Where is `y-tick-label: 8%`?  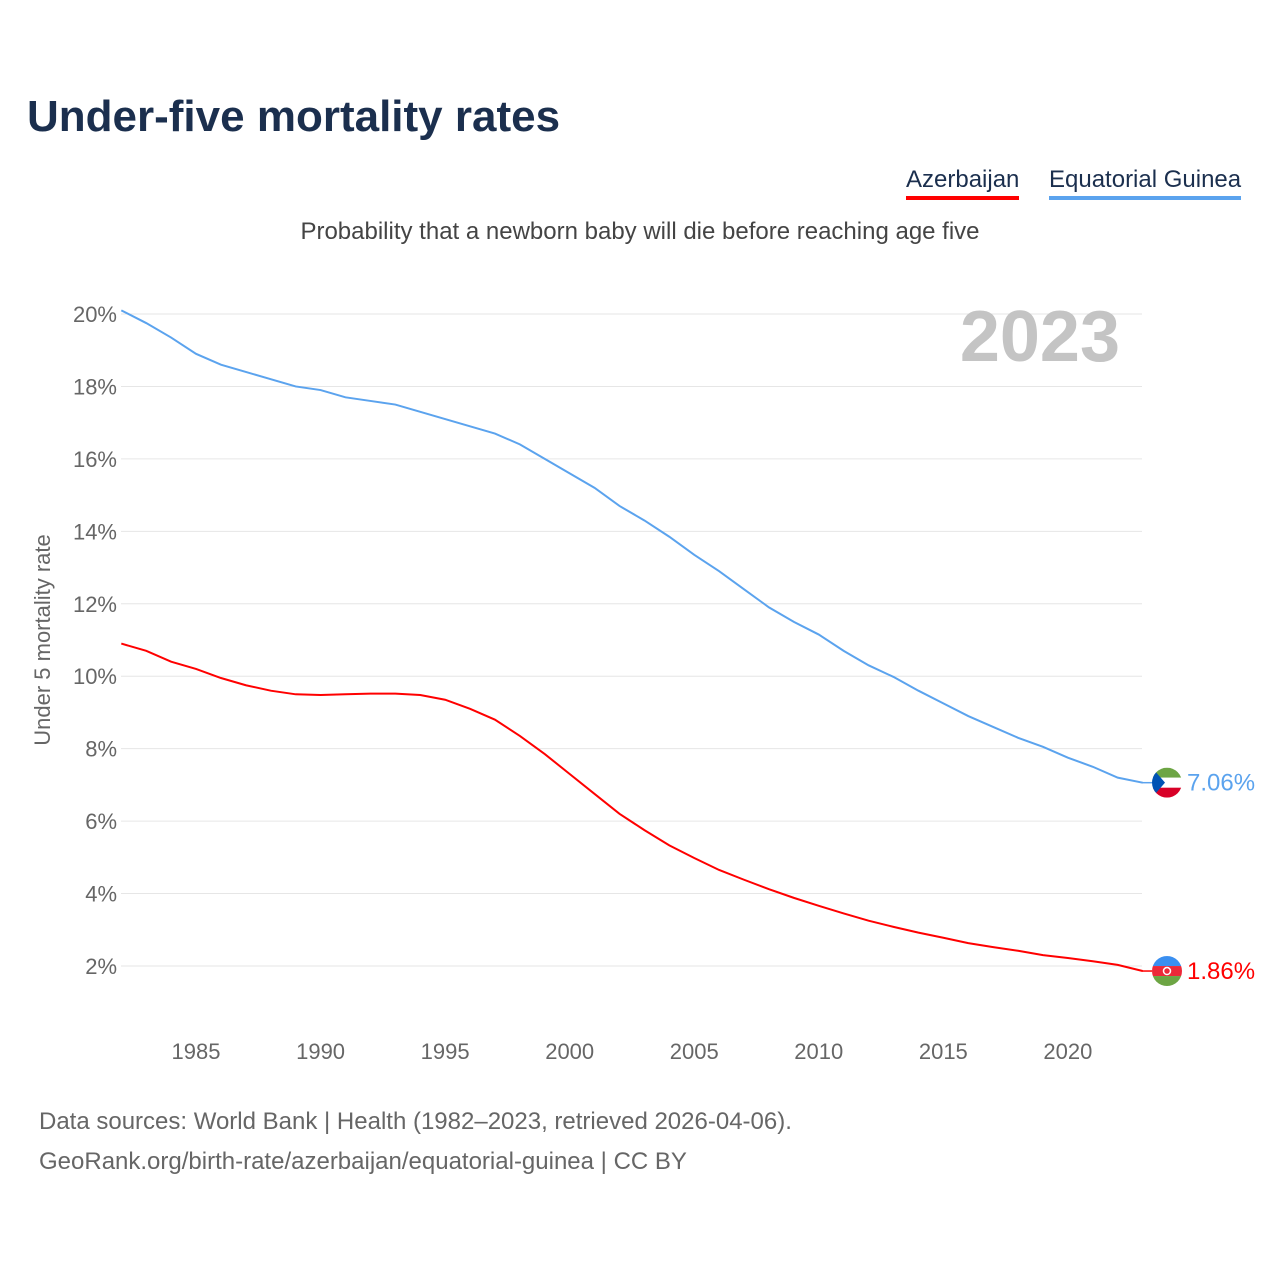
y-tick-label: 8% is located at coordinates (101, 749).